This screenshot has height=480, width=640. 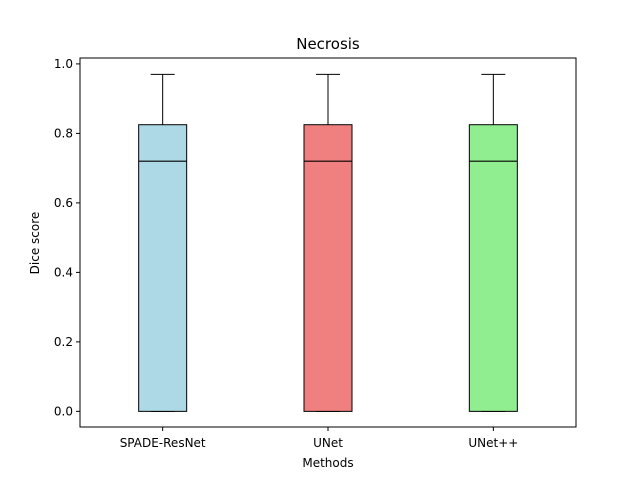 I want to click on y-tick-label: 0.0, so click(x=63, y=411).